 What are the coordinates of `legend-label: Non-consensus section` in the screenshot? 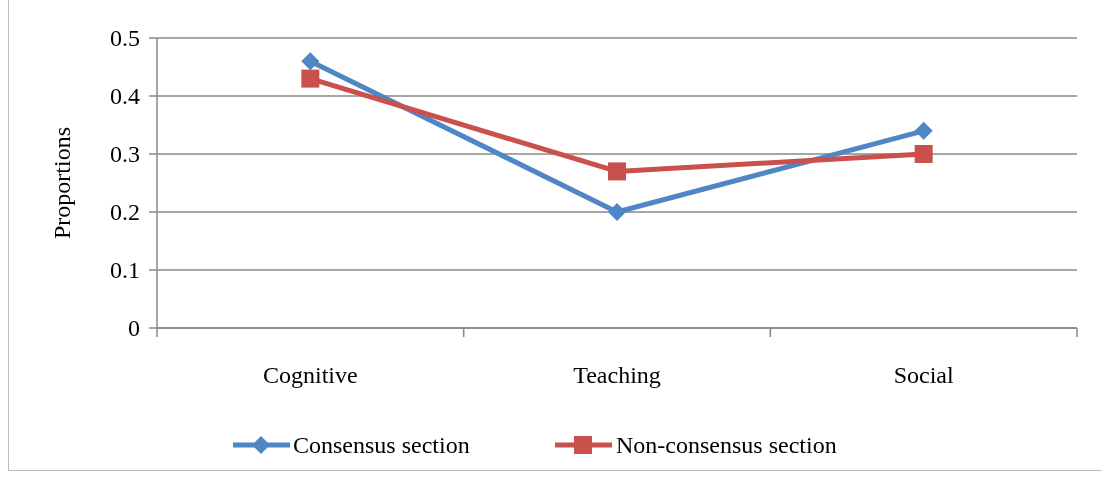 It's located at (726, 445).